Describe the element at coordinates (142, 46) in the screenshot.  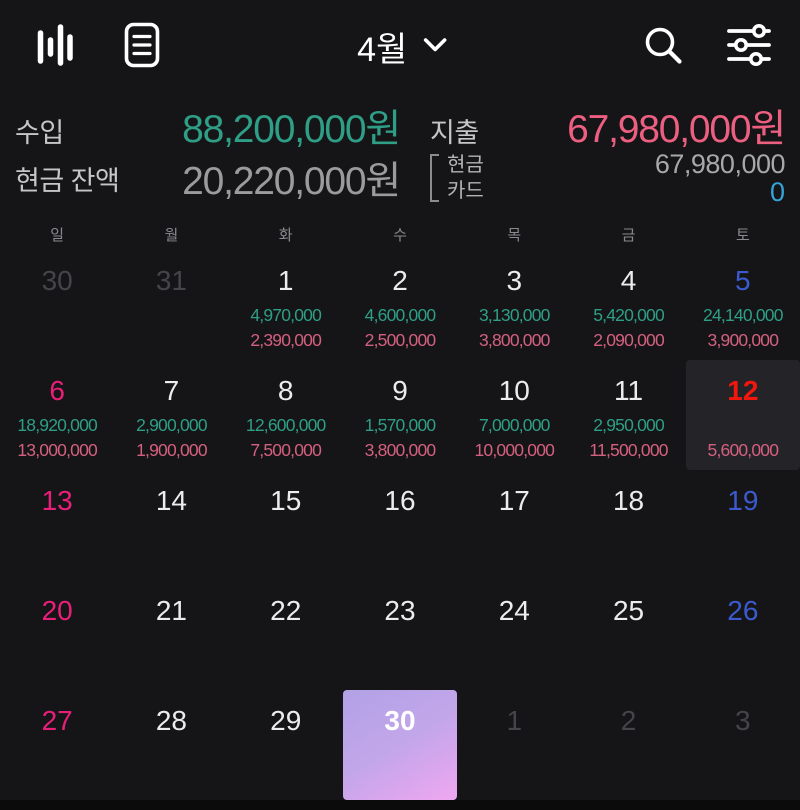
I see `transactions-list-button` at that location.